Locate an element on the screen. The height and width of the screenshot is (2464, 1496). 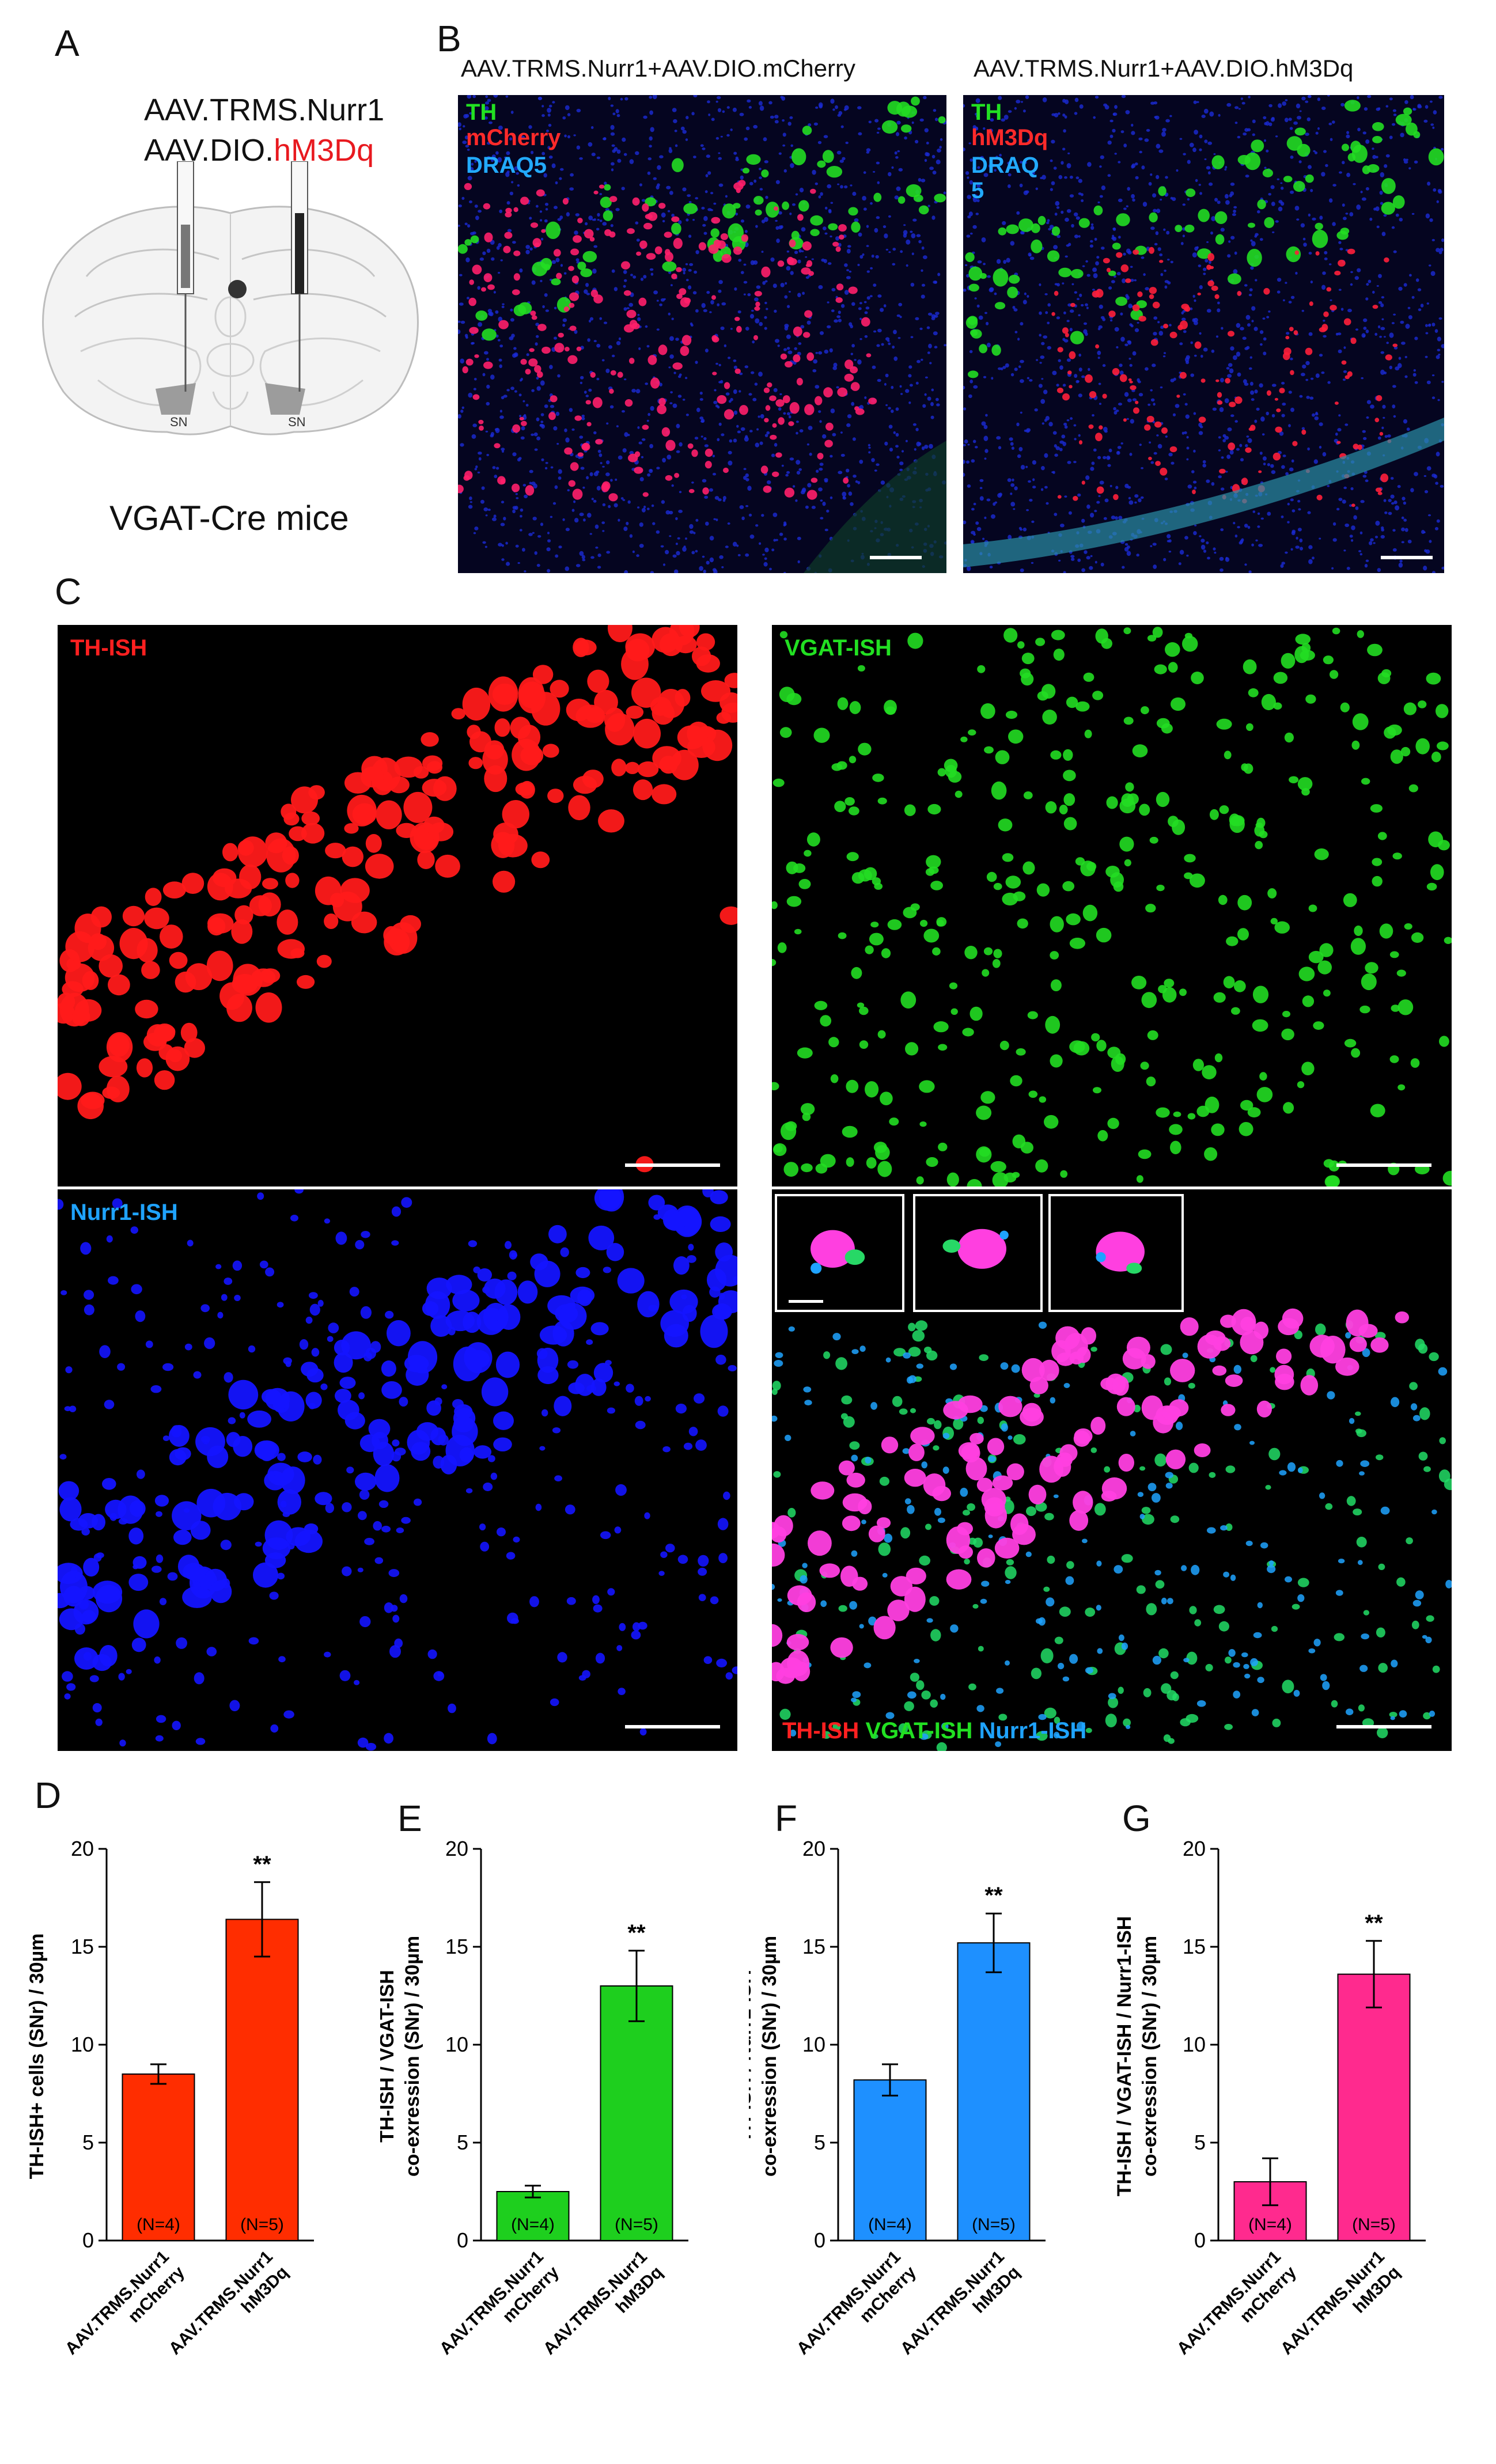
panel-letter-a: A is located at coordinates (67, 43).